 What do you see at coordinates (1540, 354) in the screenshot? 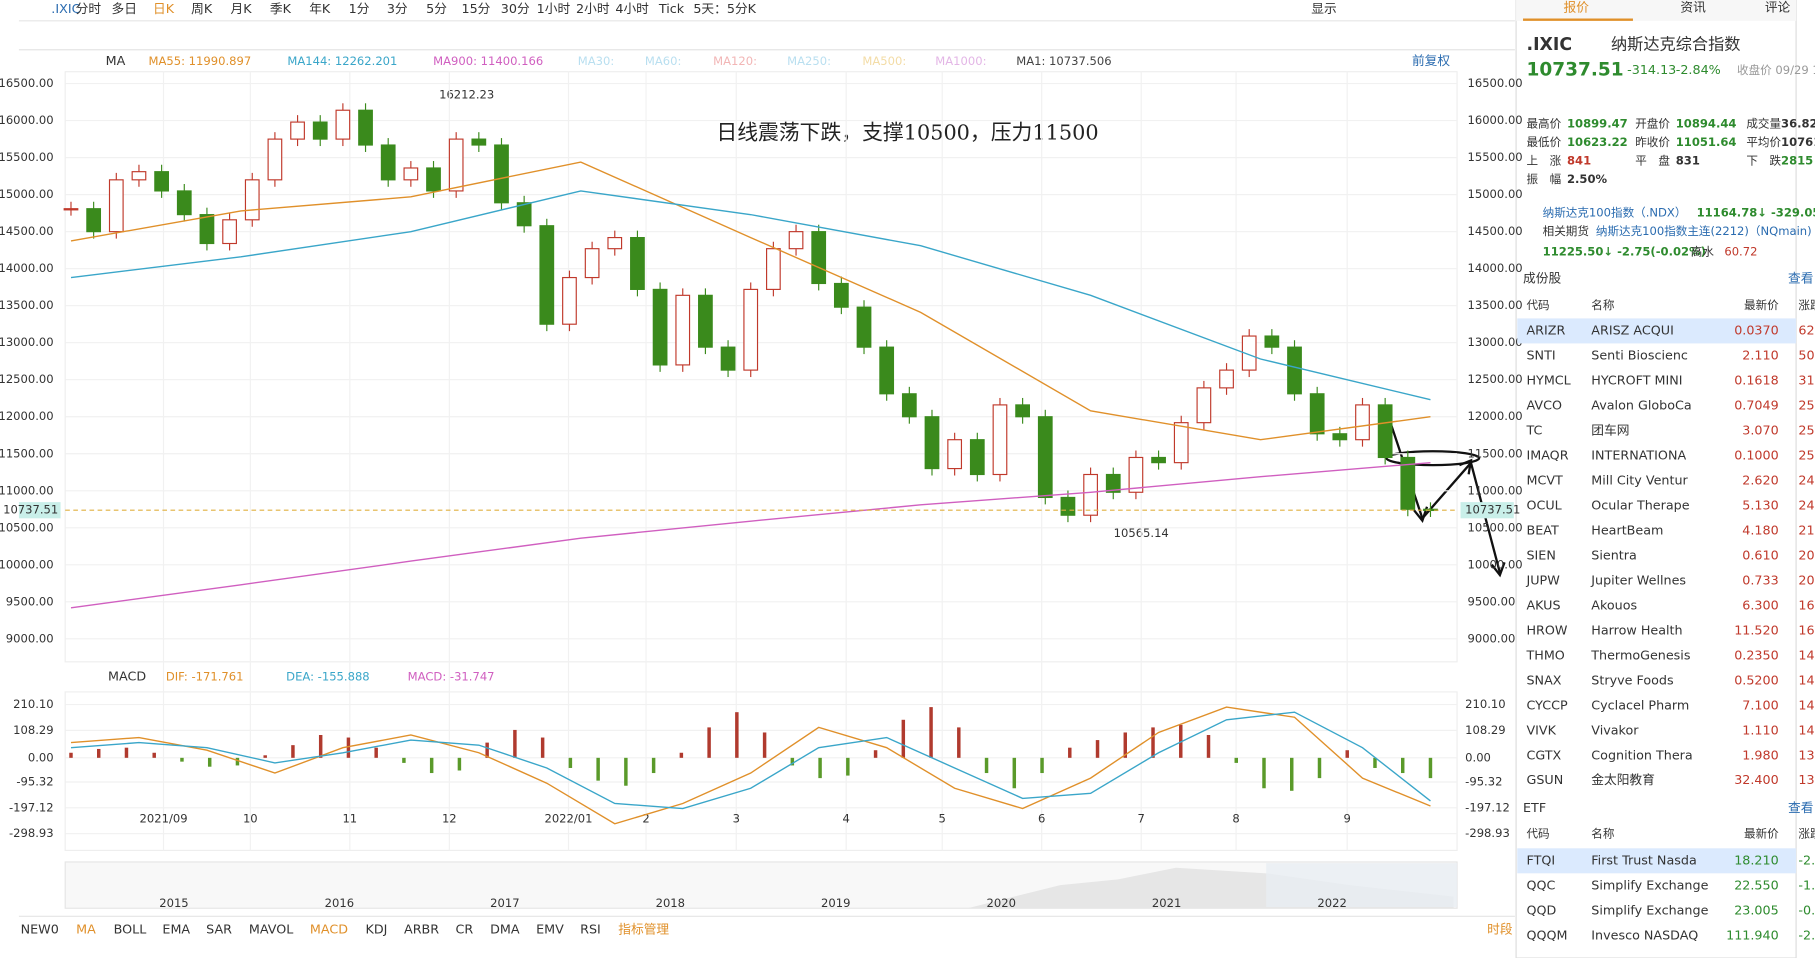
I see `cell: SNTI` at bounding box center [1540, 354].